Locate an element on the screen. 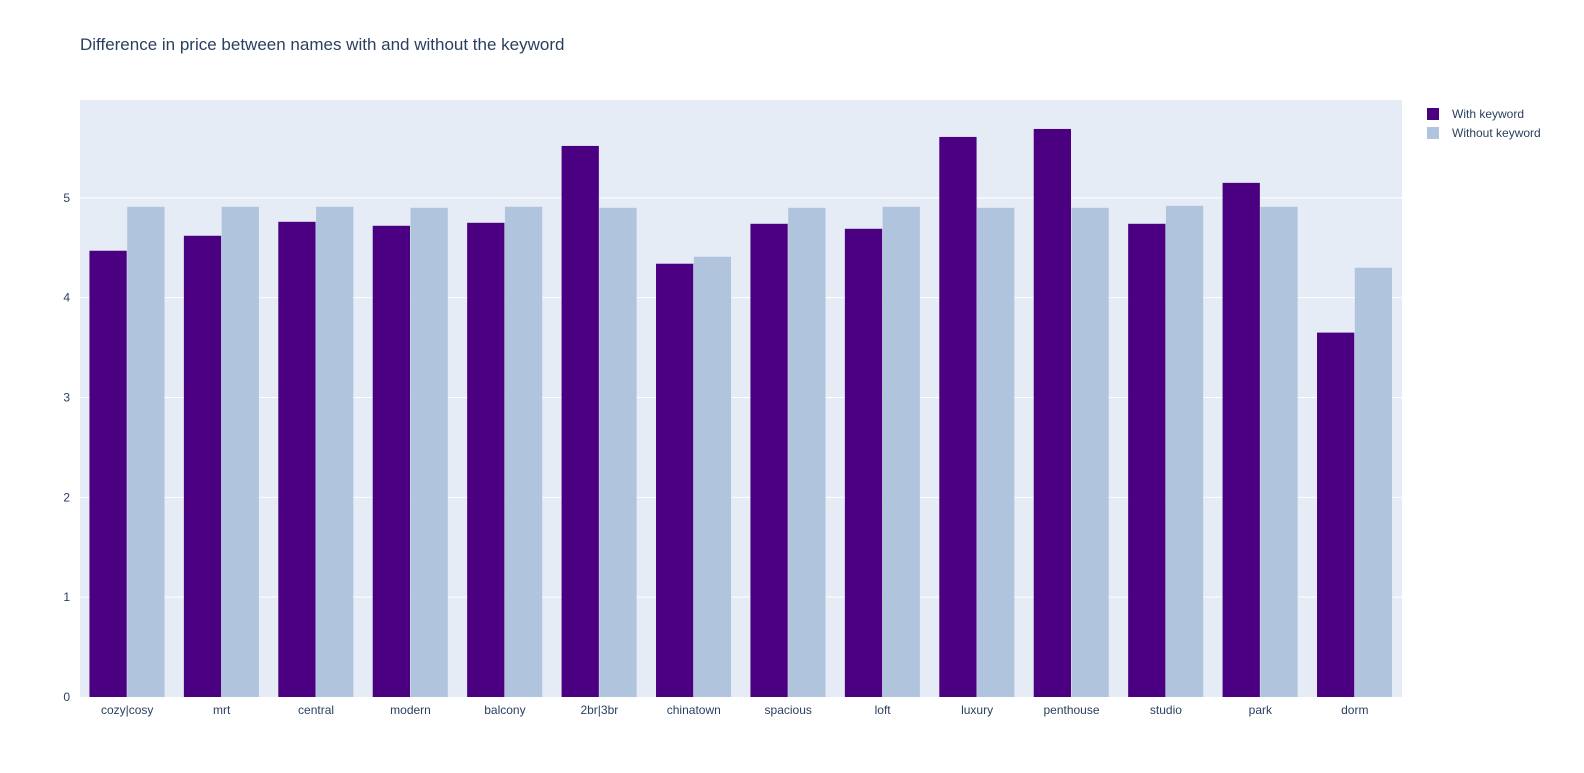 The width and height of the screenshot is (1584, 773). x-tick-label: modern is located at coordinates (410, 710).